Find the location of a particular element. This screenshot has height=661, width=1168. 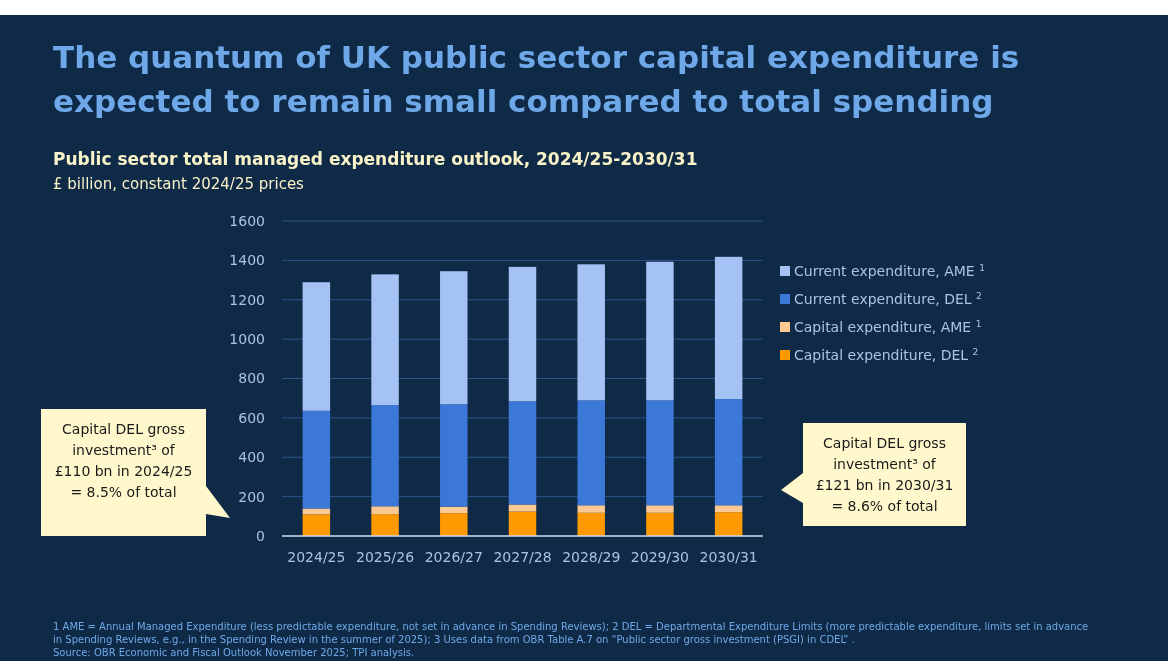

chart-subtitle: Public sector total managed expenditure outlook, 2024/25-2030/31 is located at coordinates (375, 159).